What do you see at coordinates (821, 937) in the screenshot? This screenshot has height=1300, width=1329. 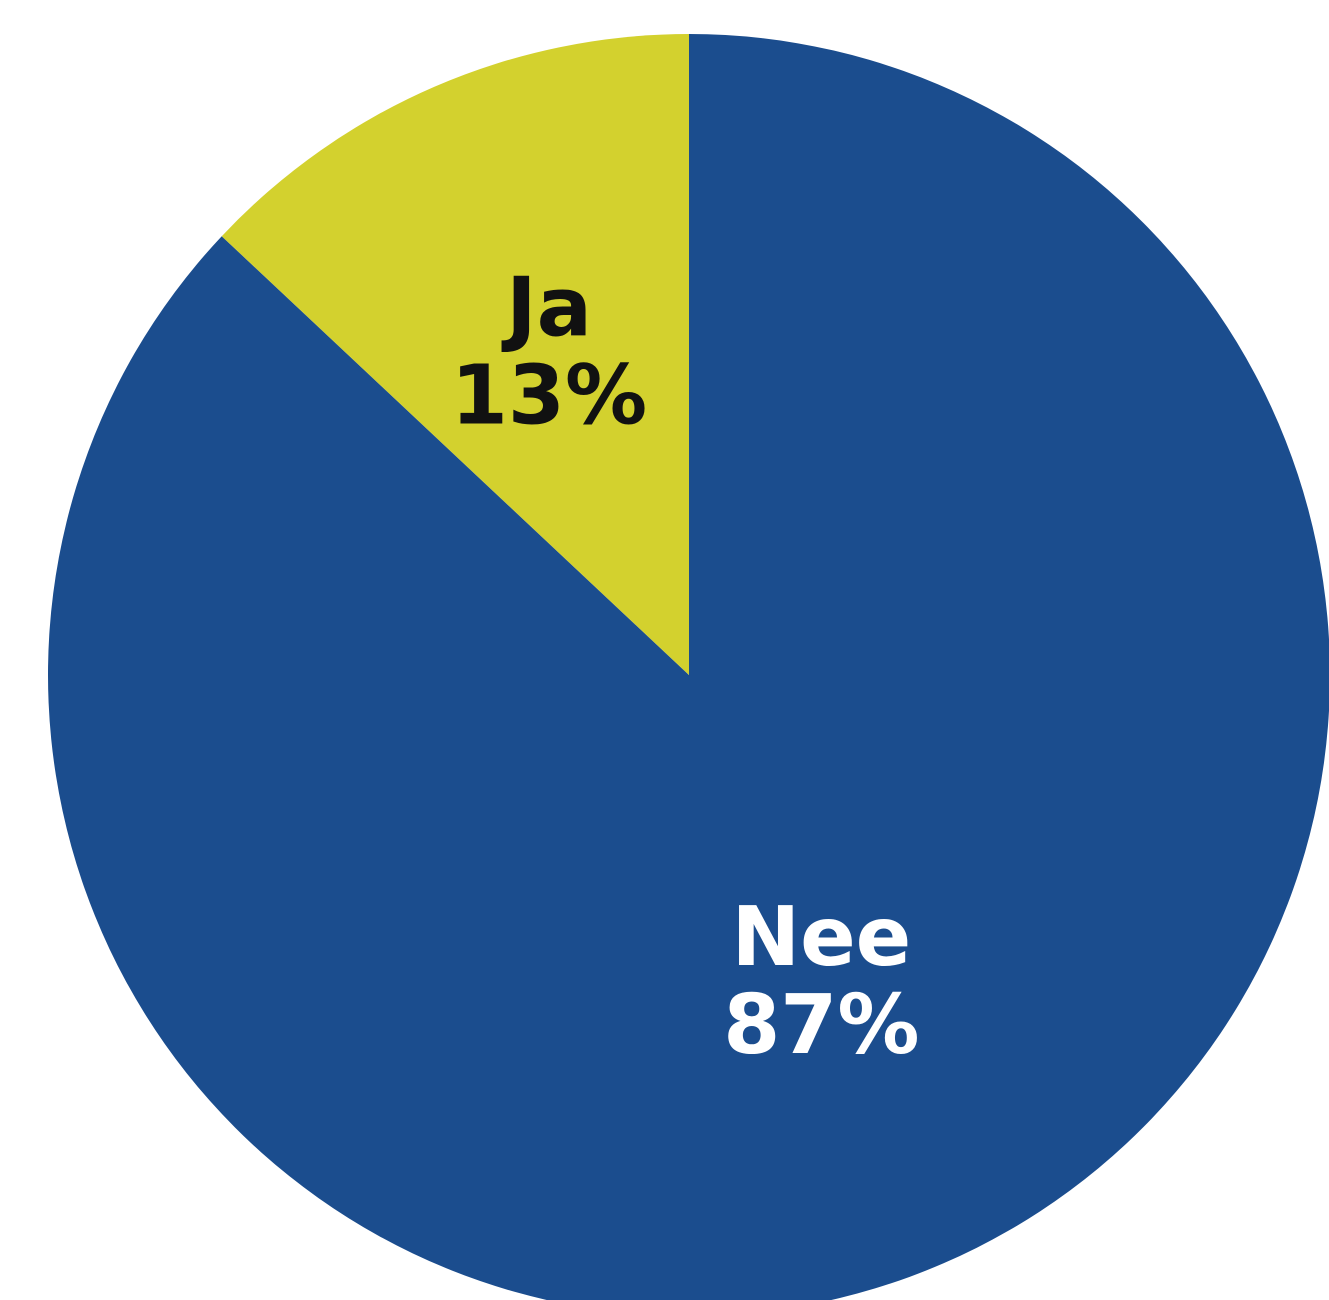 I see `slice-label-nee: Nee` at bounding box center [821, 937].